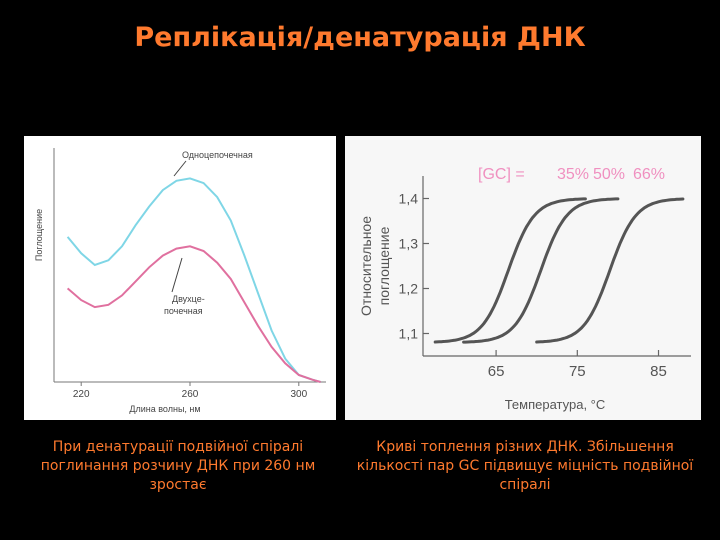 The image size is (720, 540). I want to click on x-tick-label: 220, so click(81, 394).